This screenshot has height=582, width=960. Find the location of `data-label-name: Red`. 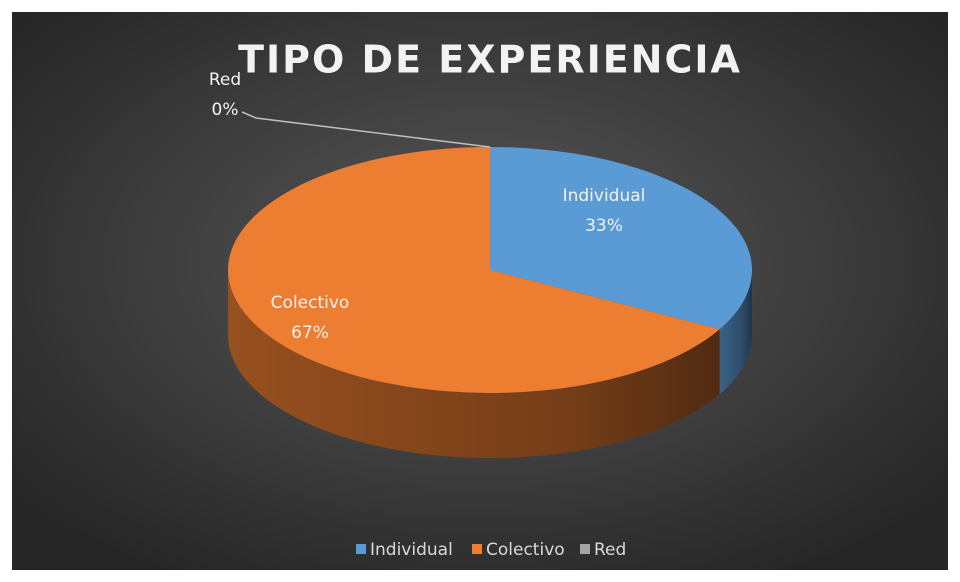

data-label-name: Red is located at coordinates (225, 80).